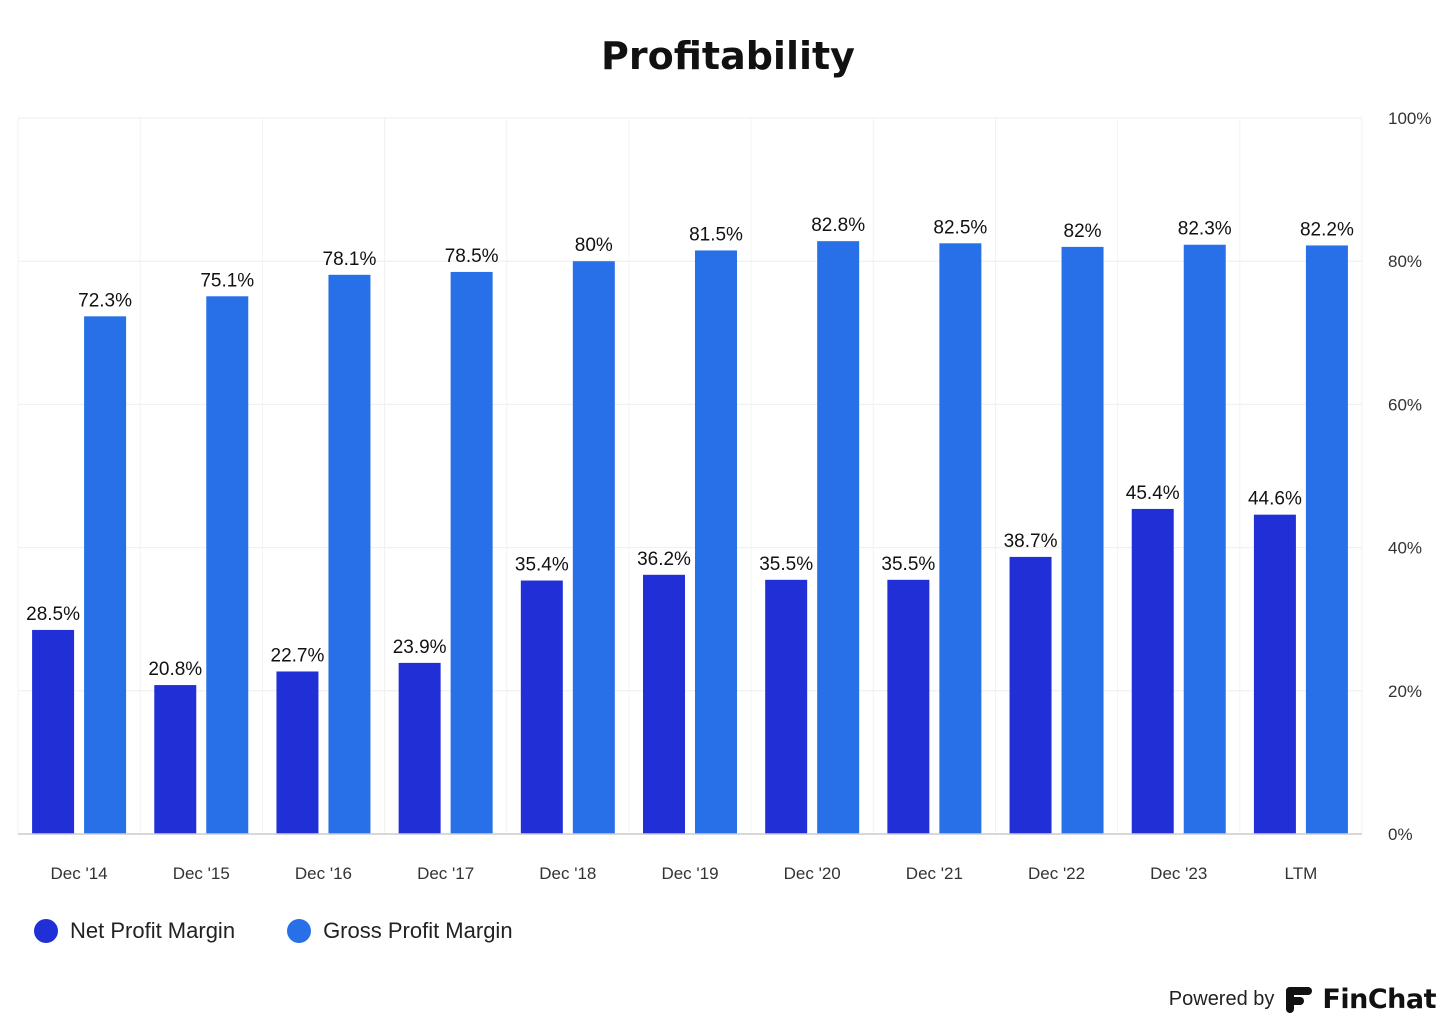 This screenshot has height=1032, width=1456. I want to click on data-label: 82.2%, so click(1327, 229).